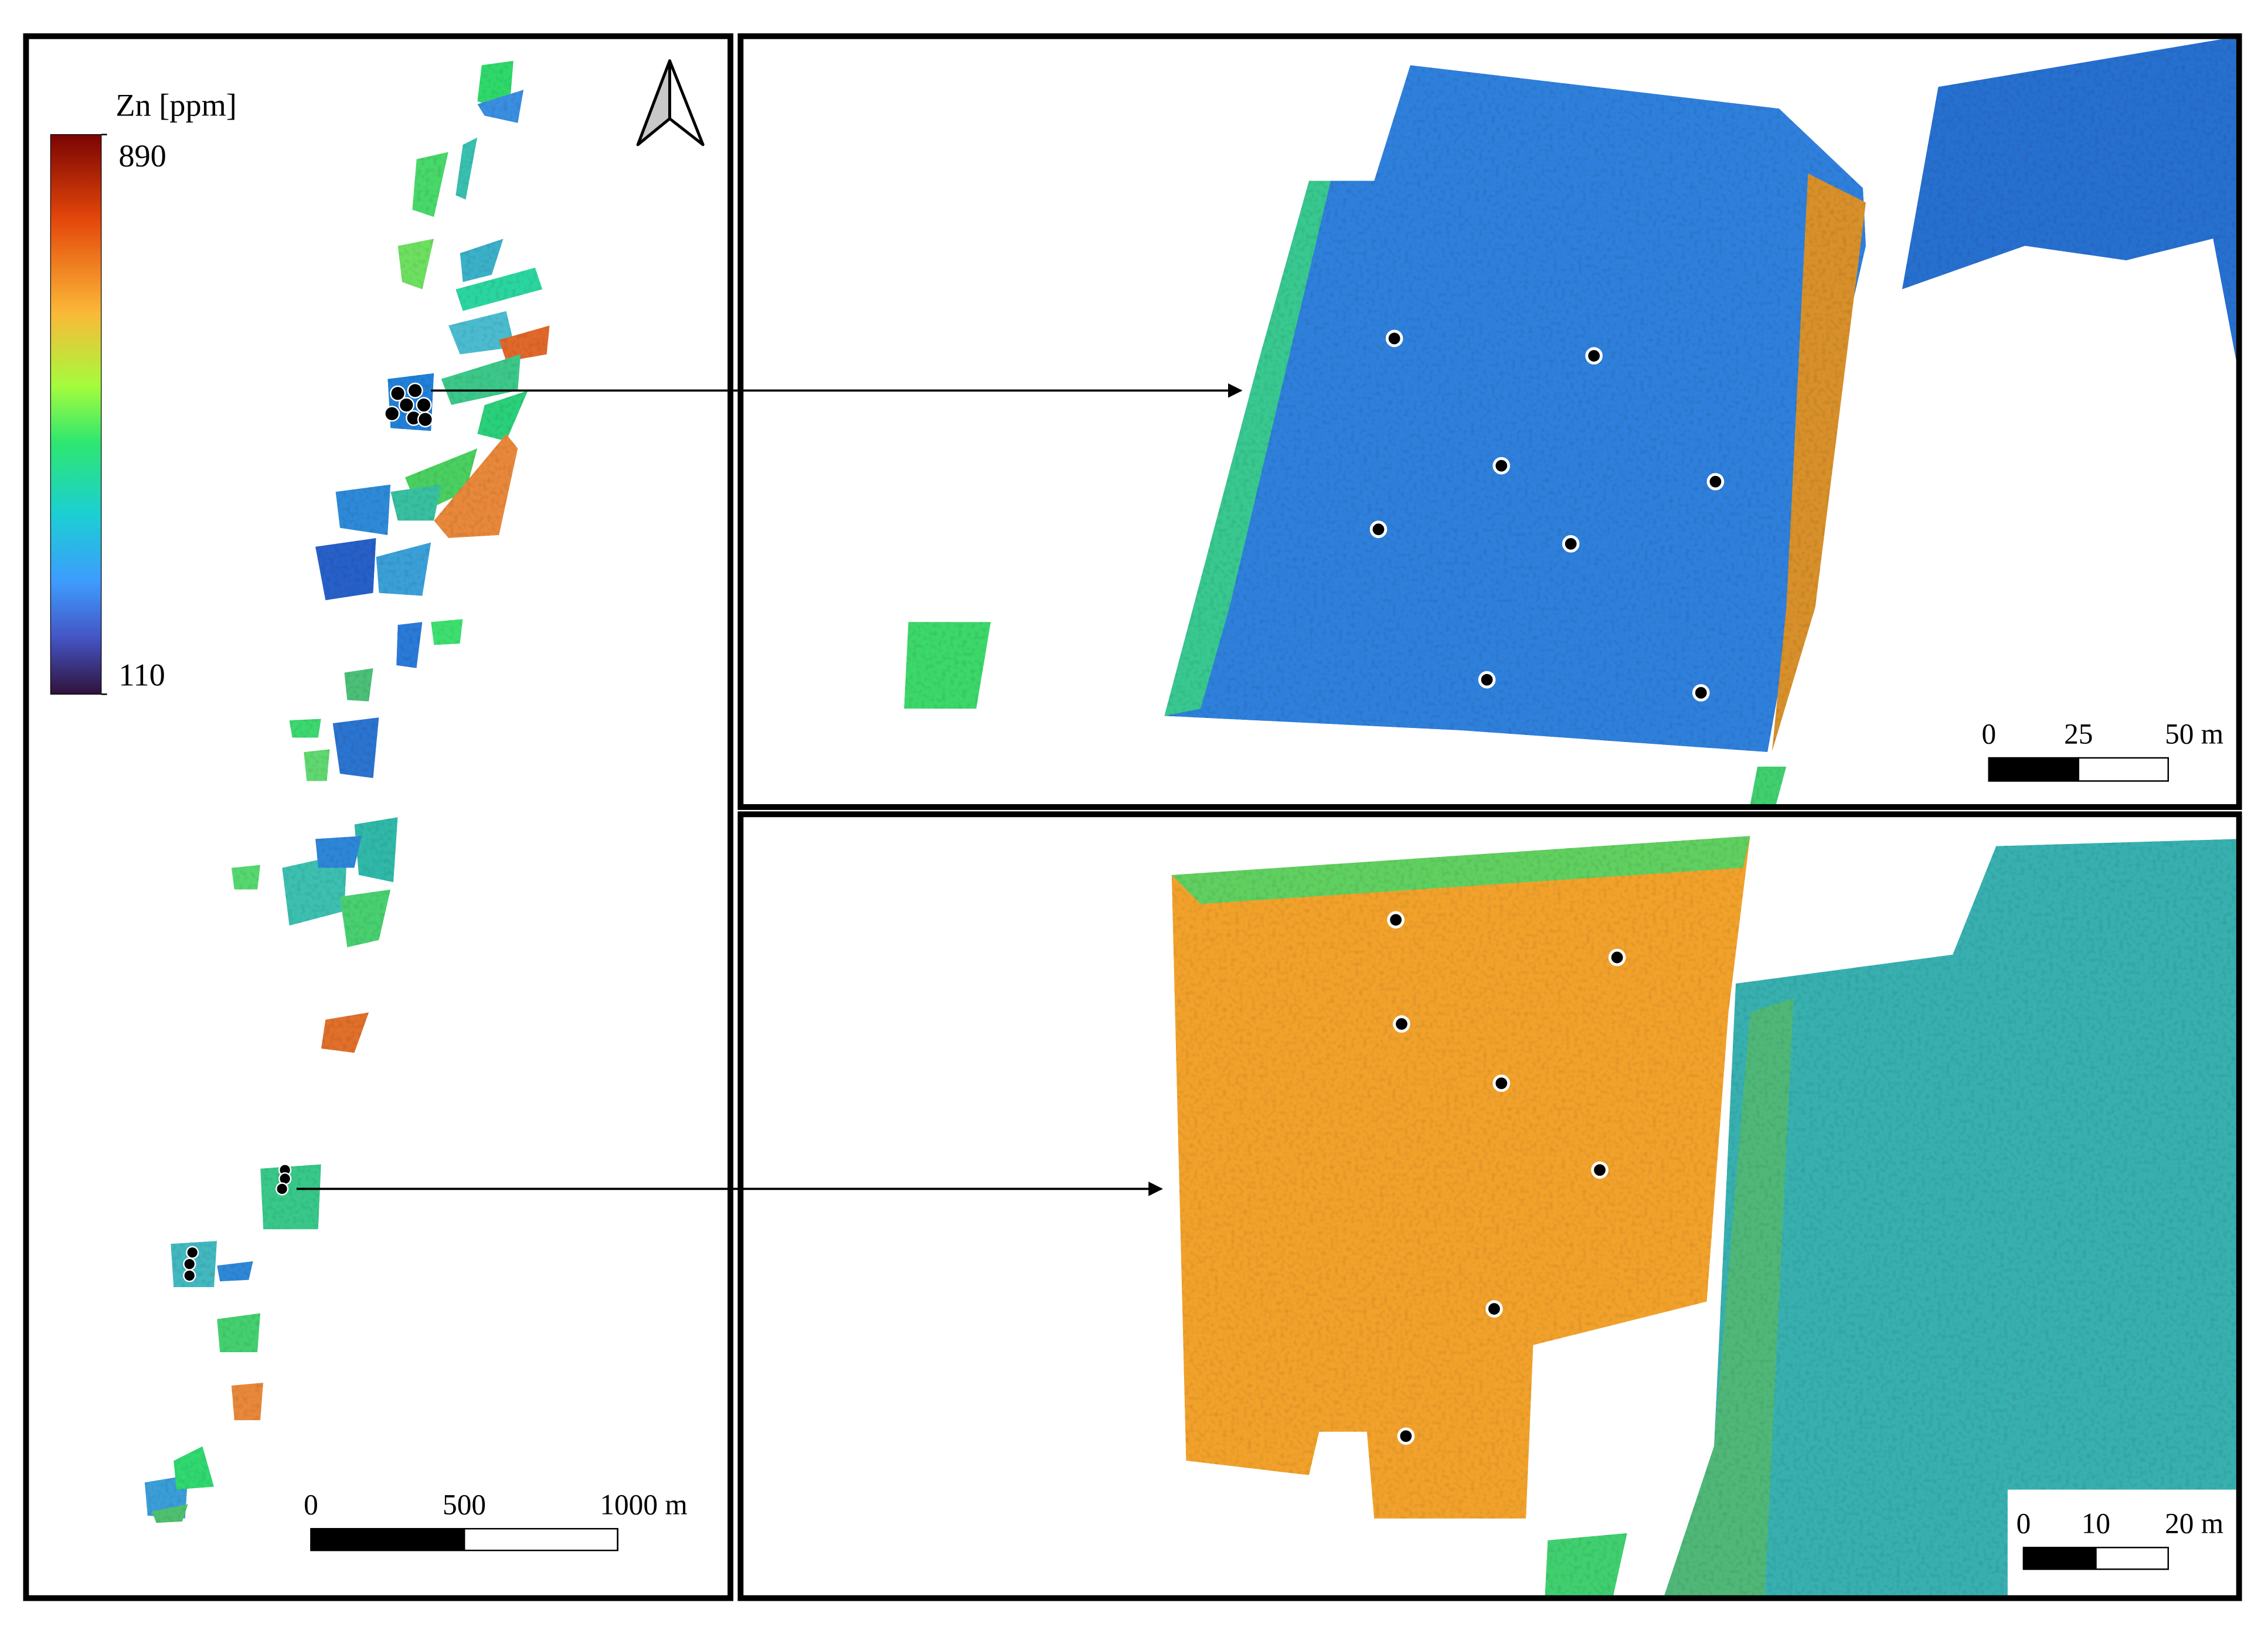 This screenshot has height=1630, width=2268. What do you see at coordinates (1507, 1178) in the screenshot?
I see `inset-bottom-sample-points` at bounding box center [1507, 1178].